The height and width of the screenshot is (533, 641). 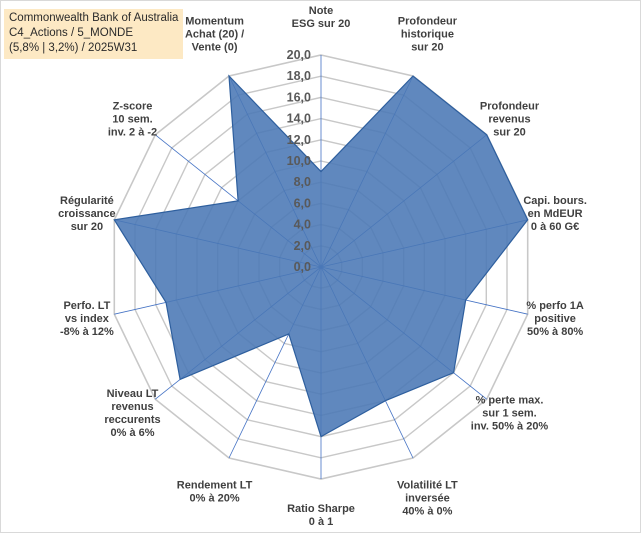 I want to click on axis-label: Ratio Sharpe 0 à 1, so click(x=321, y=515).